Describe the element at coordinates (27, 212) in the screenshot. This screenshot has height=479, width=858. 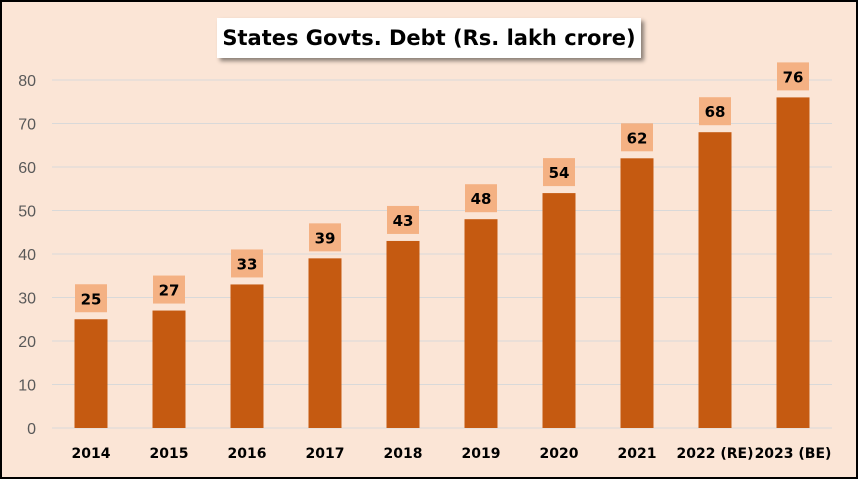
I see `y-tick-label: 50` at that location.